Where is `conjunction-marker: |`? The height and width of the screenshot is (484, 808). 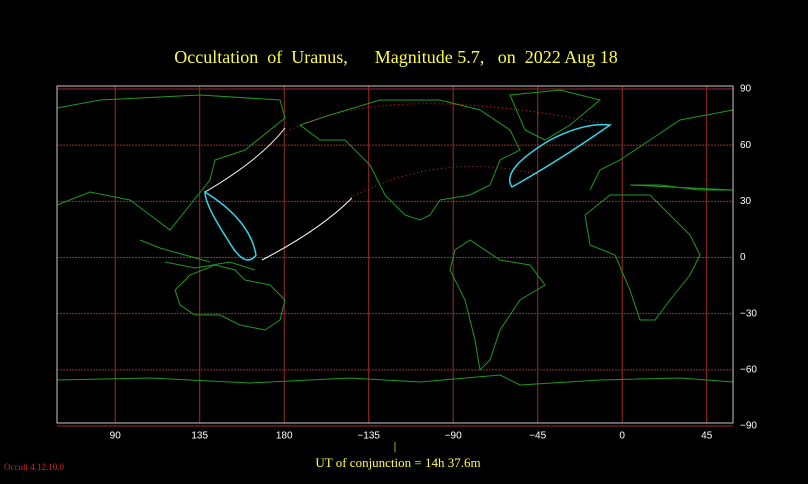
conjunction-marker: | is located at coordinates (395, 446).